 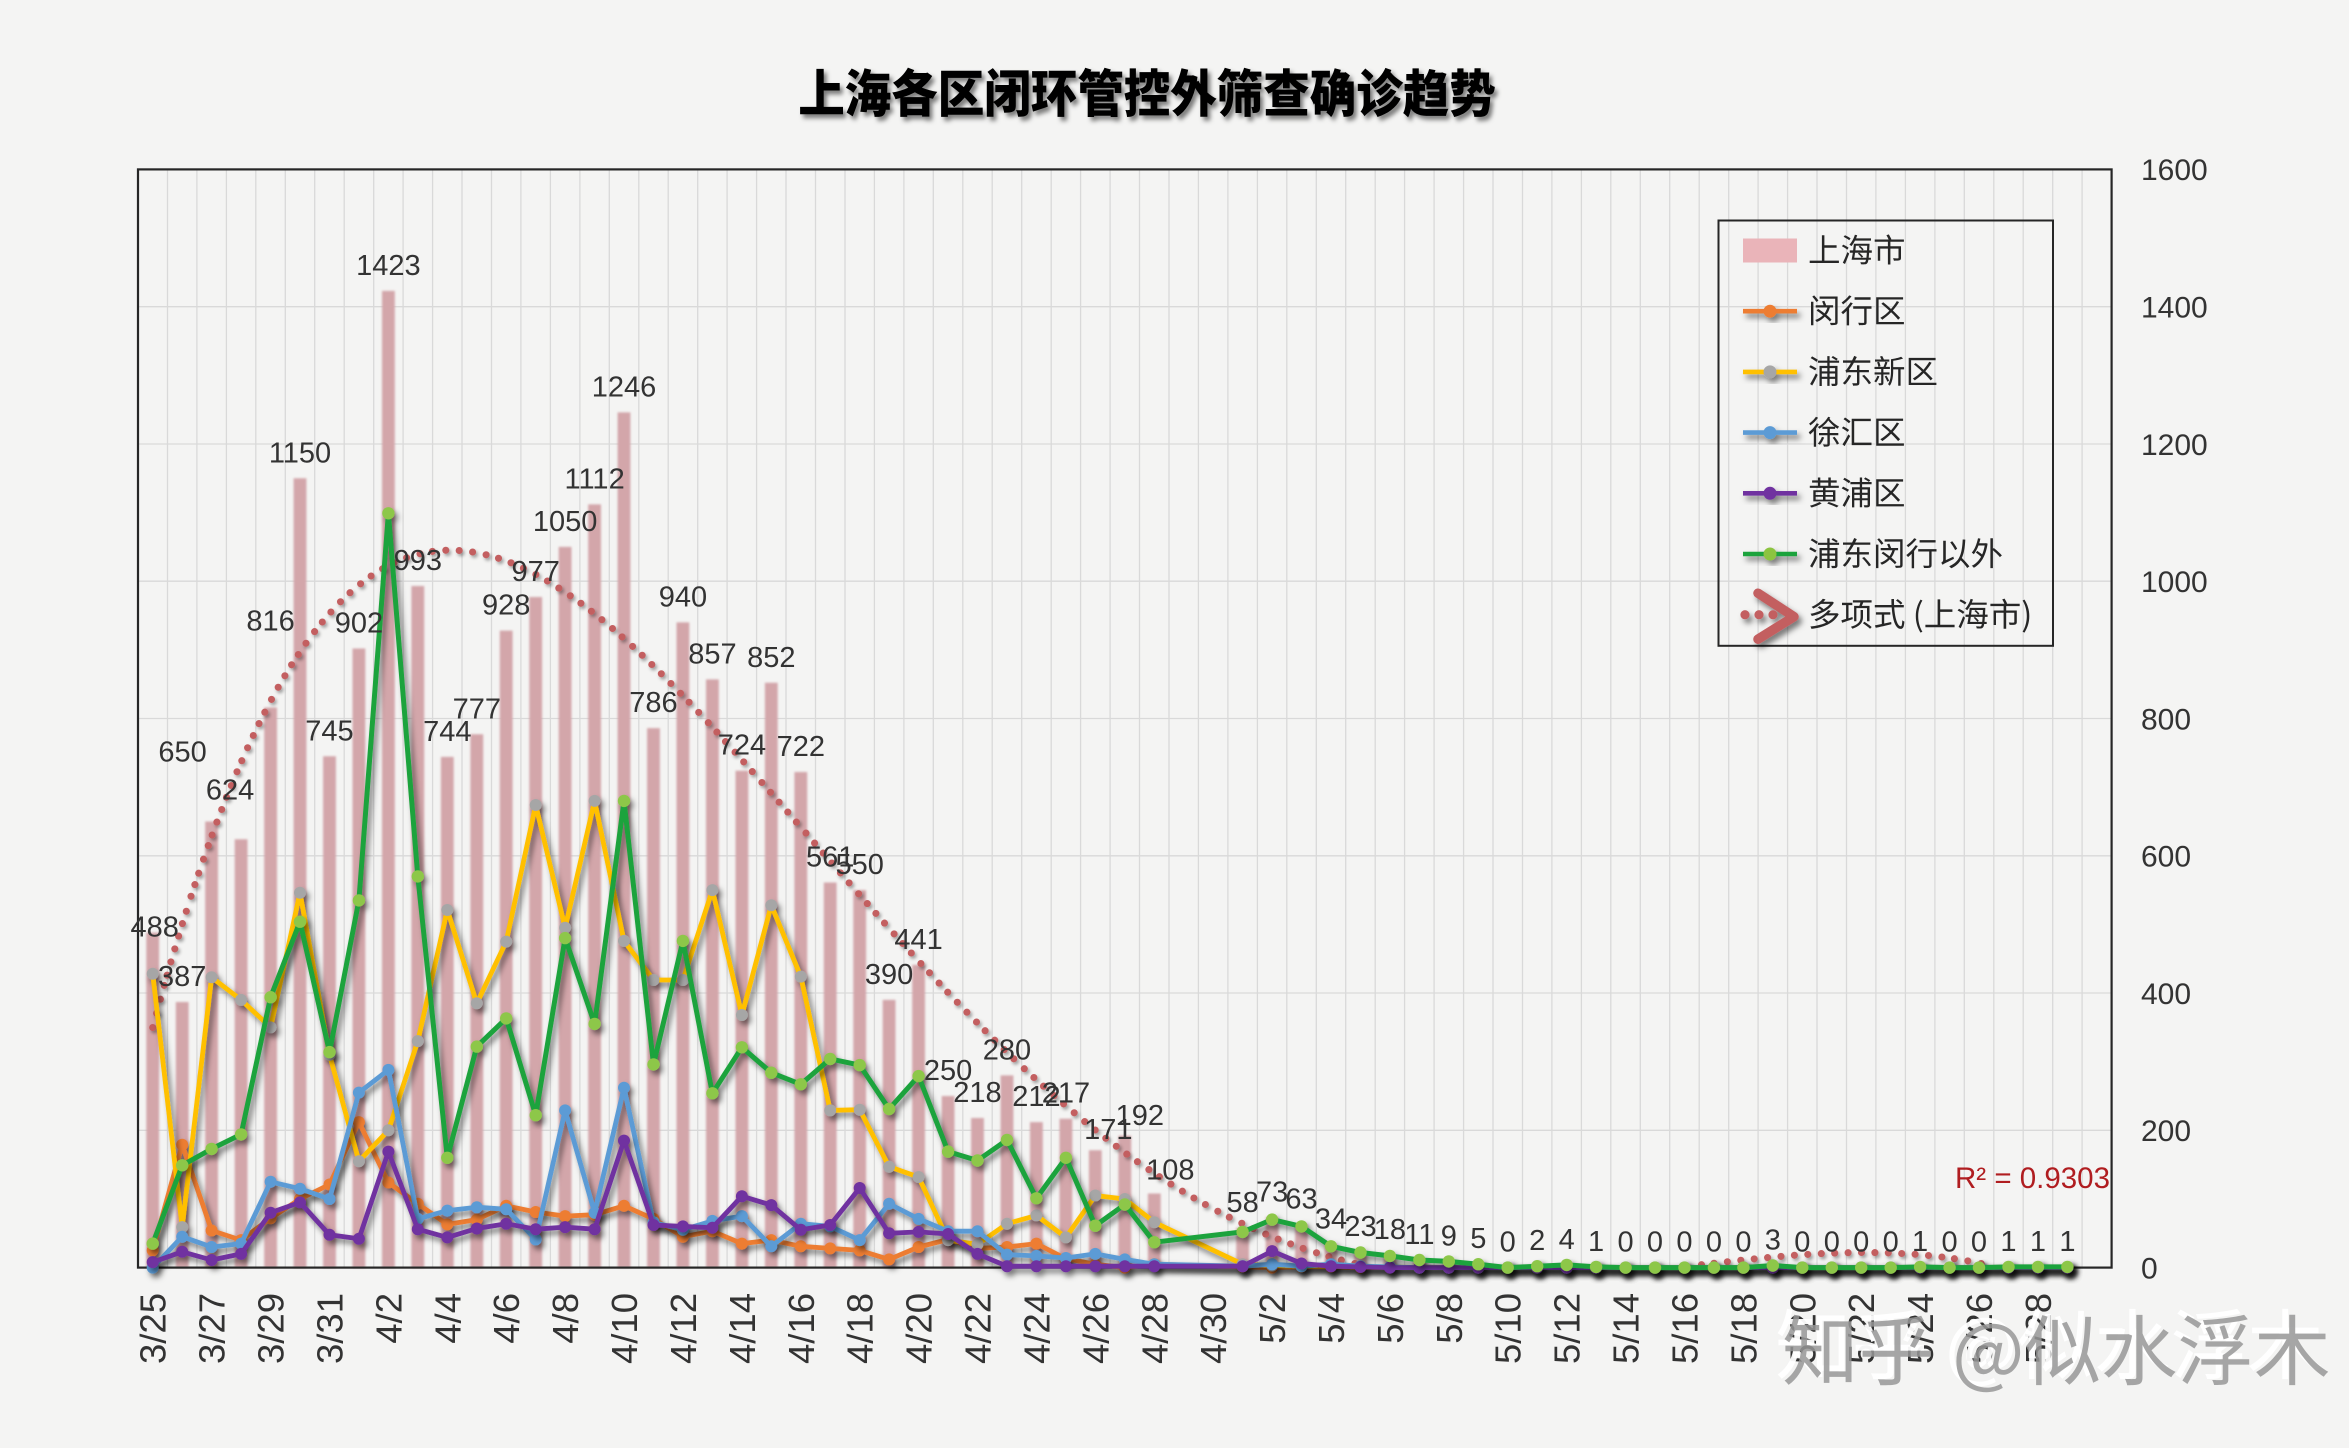 I want to click on svg-text: 441, so click(x=918, y=940).